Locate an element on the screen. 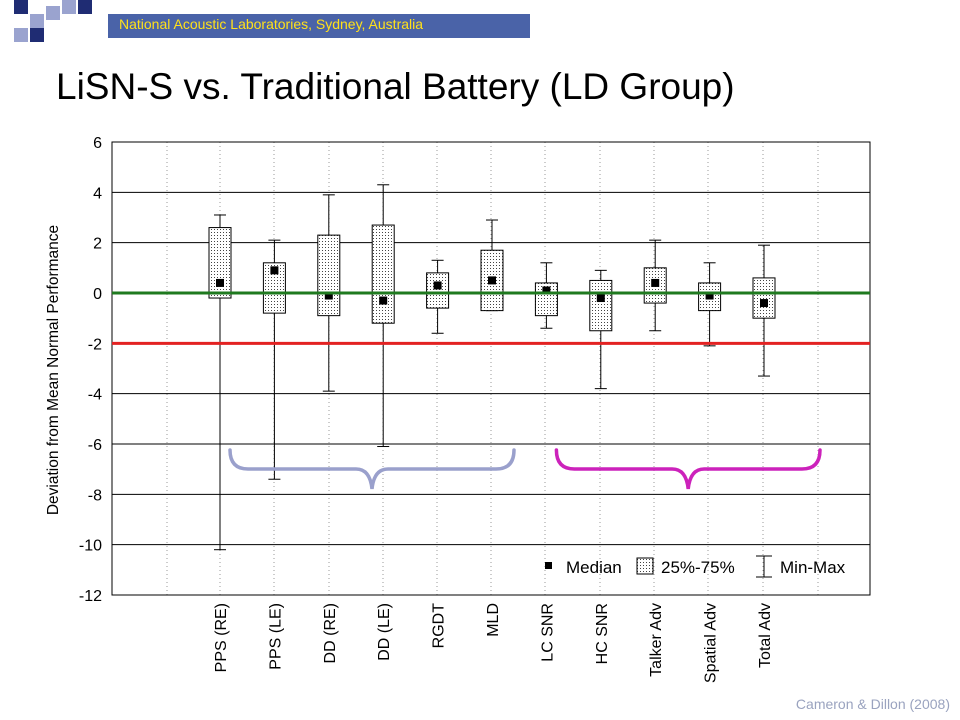 This screenshot has width=960, height=720. y-tick-label: -2 is located at coordinates (95, 344).